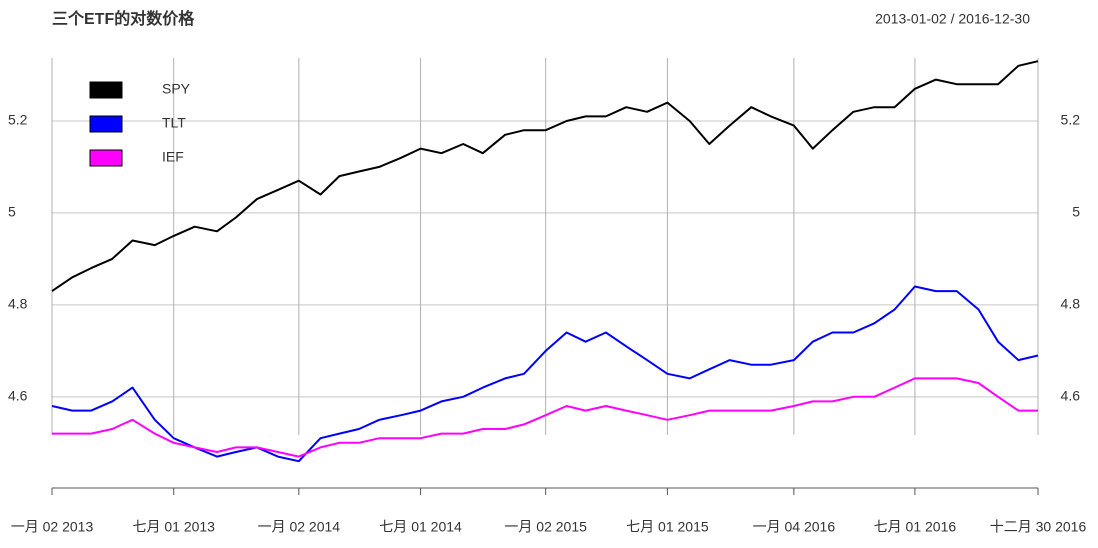 Image resolution: width=1098 pixels, height=548 pixels. What do you see at coordinates (1071, 304) in the screenshot?
I see `y-tick-label-right: 4.8` at bounding box center [1071, 304].